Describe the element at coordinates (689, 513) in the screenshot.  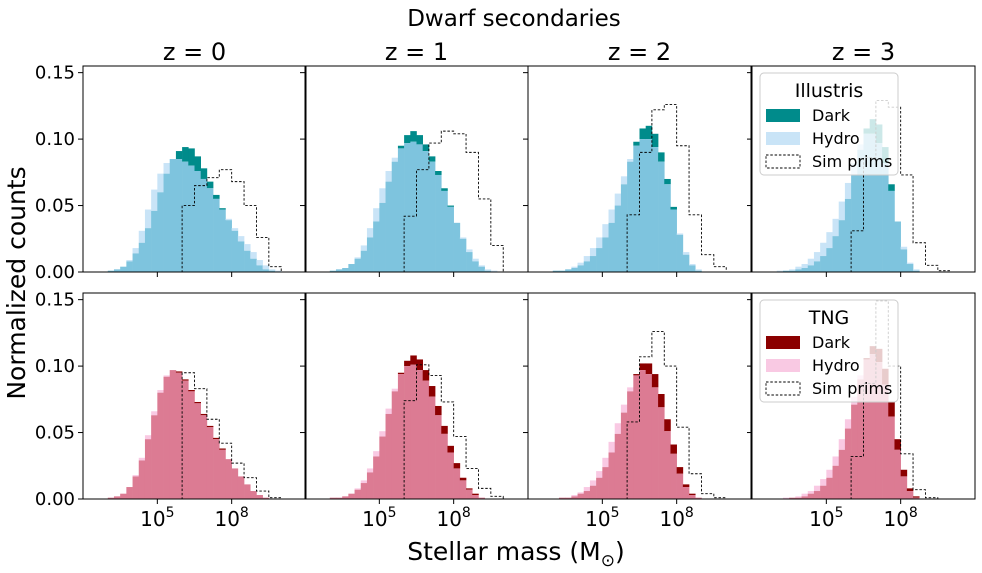
I see `x-tick-exp: 8` at that location.